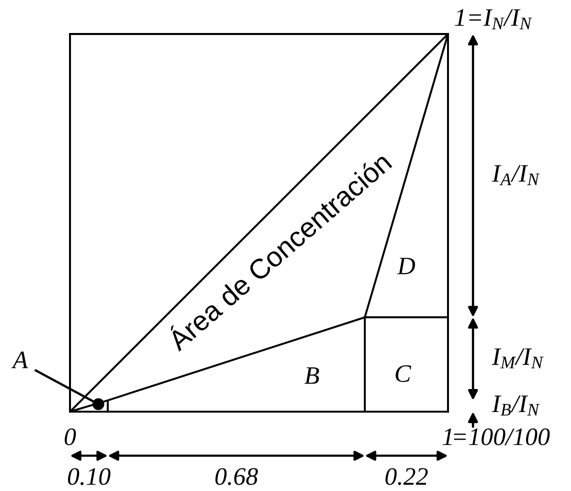 Image resolution: width=571 pixels, height=491 pixels. I want to click on annotation: A, so click(19, 360).